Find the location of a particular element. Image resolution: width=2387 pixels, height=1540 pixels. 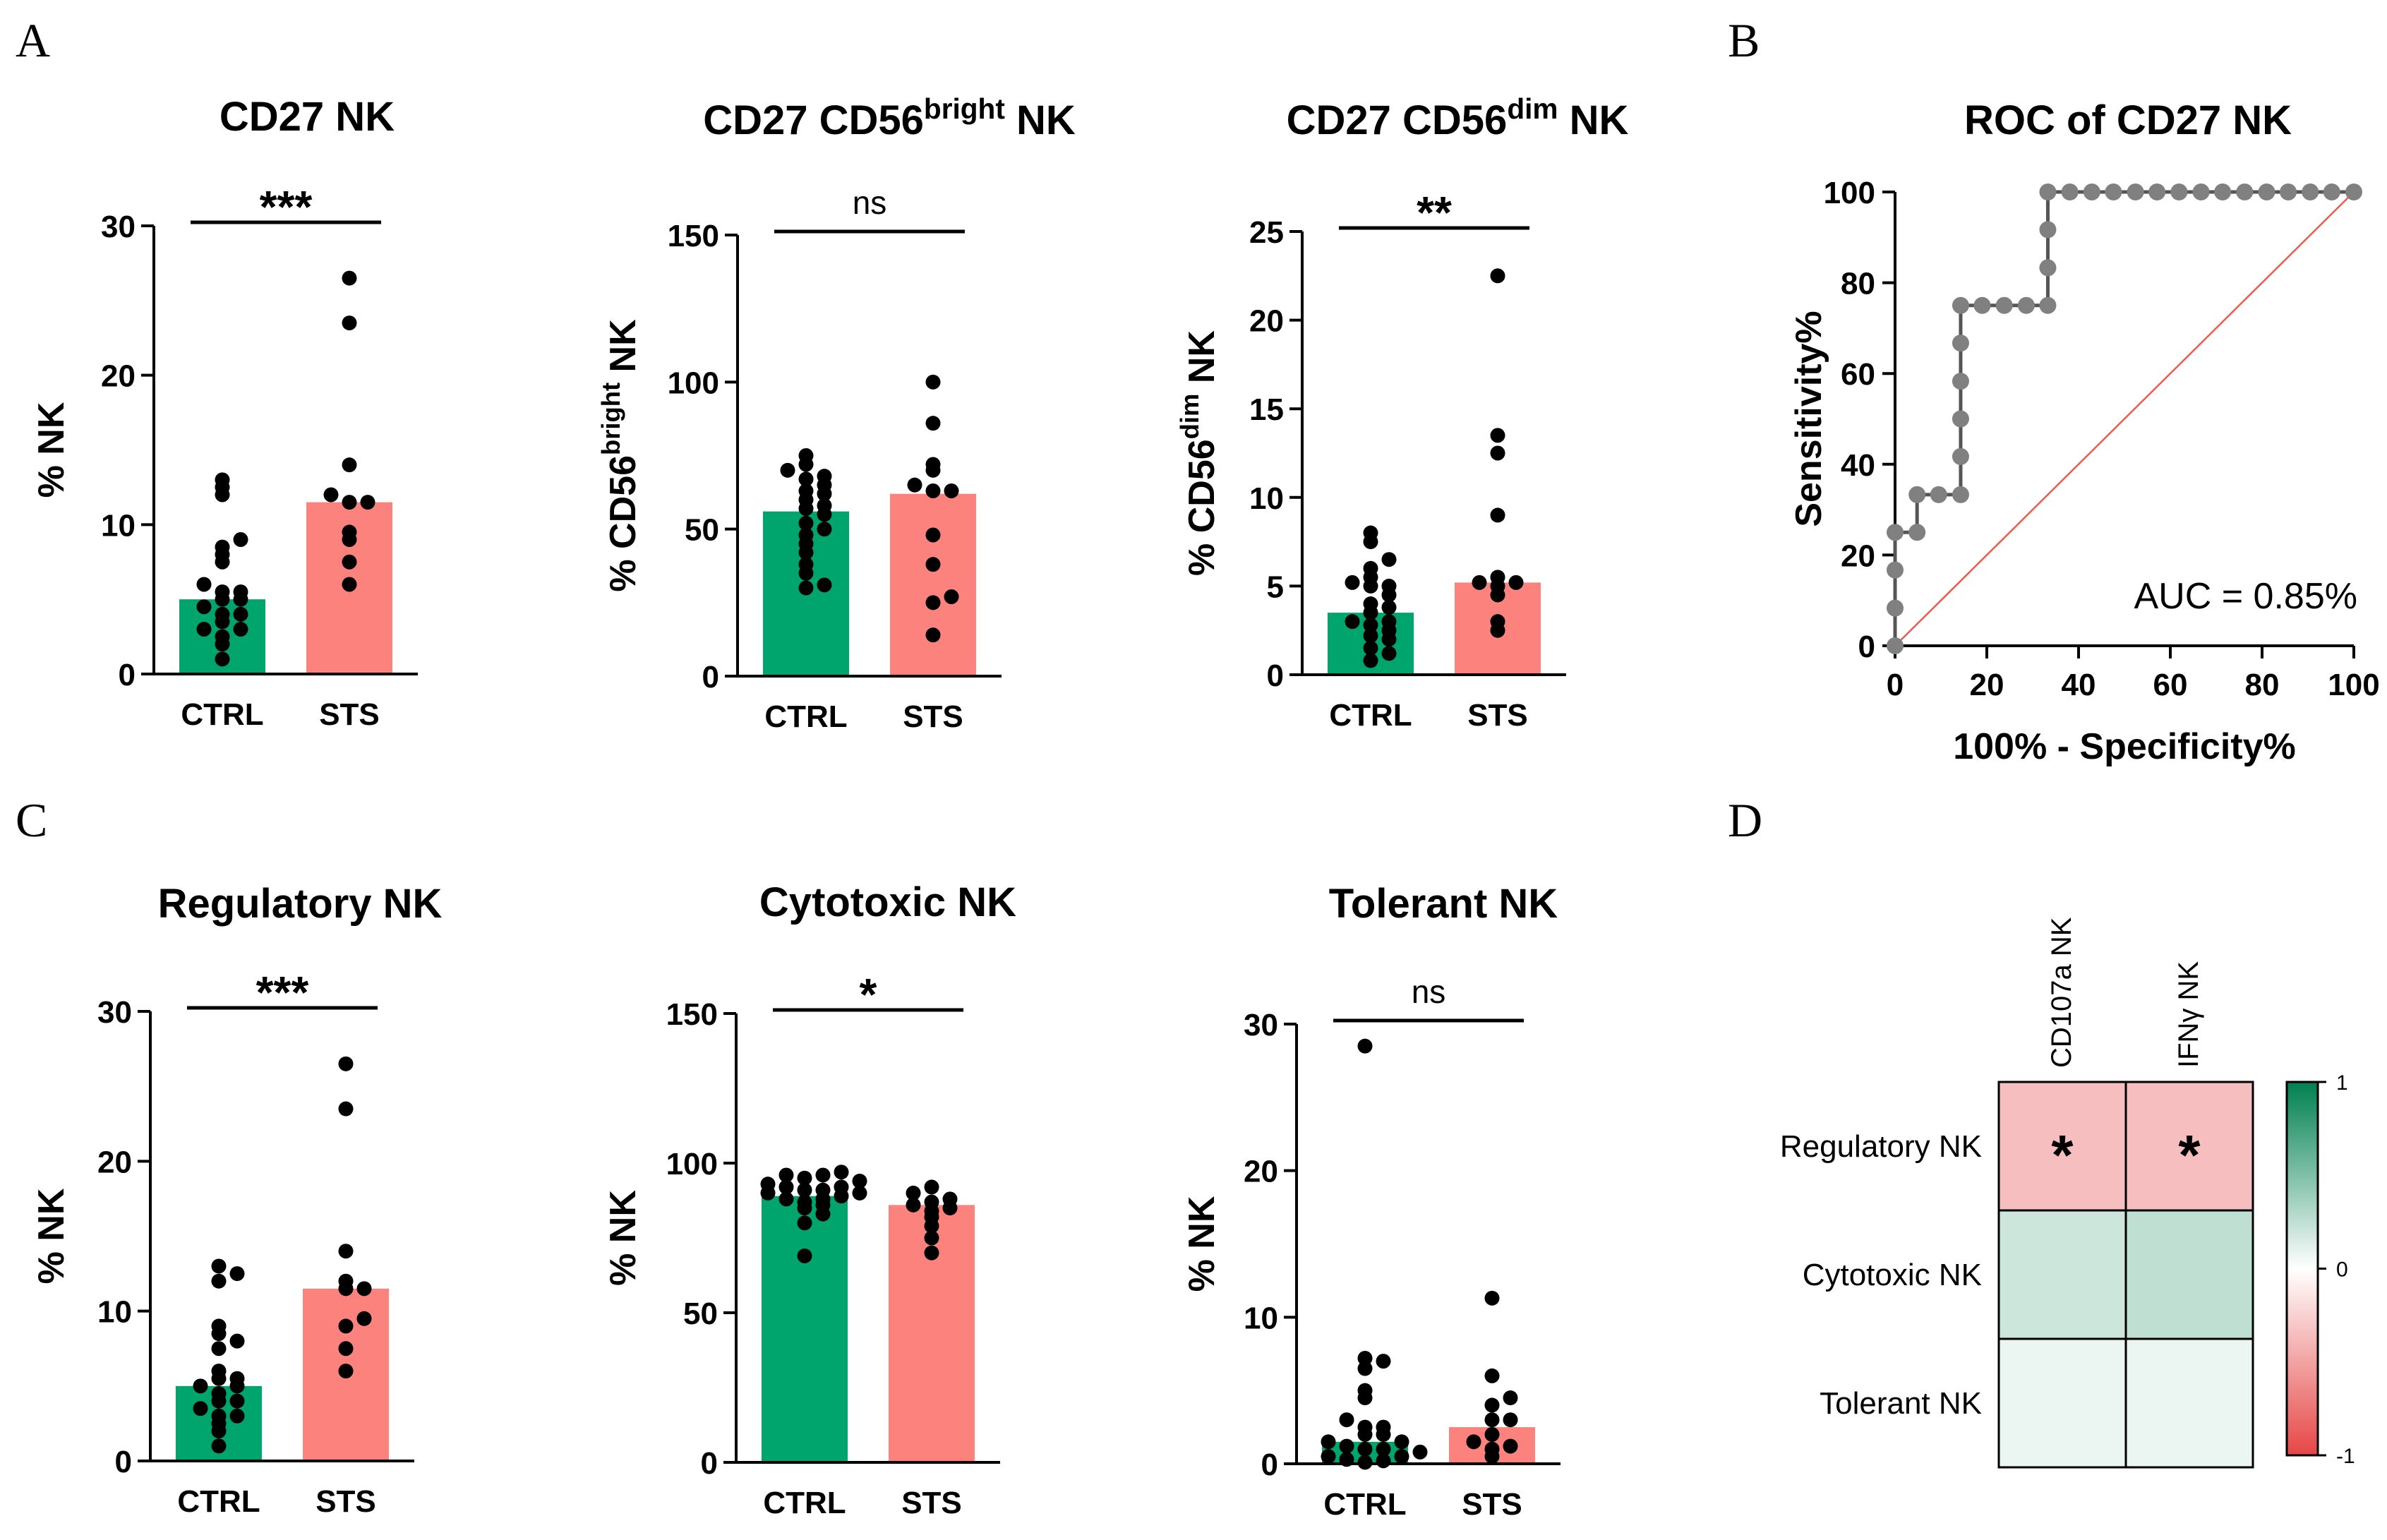

significance-label: ns is located at coordinates (870, 202).